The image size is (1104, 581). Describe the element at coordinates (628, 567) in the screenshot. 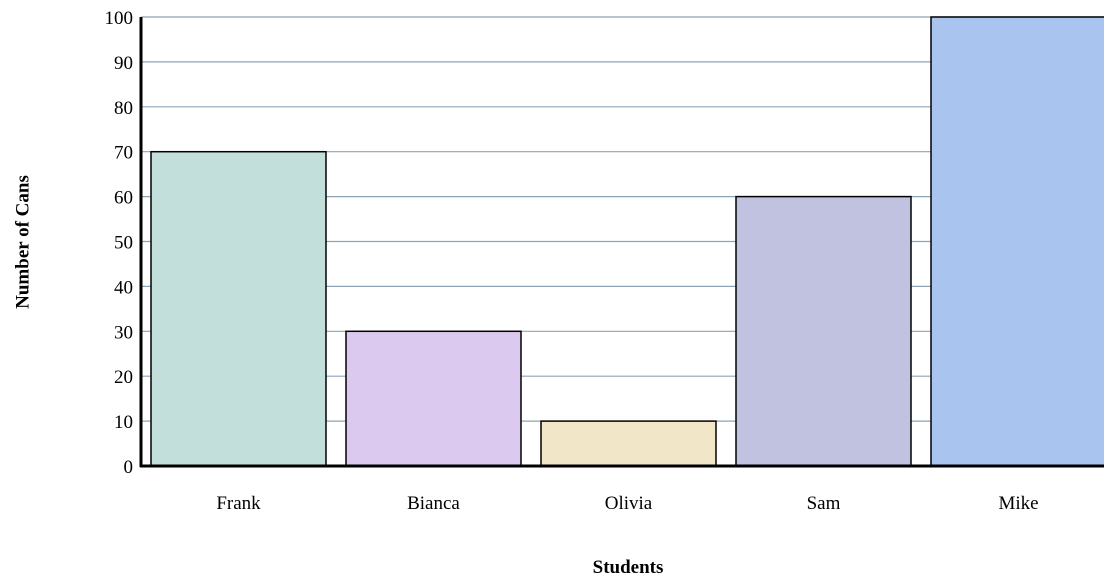

I see `x-axis-title: Students` at that location.